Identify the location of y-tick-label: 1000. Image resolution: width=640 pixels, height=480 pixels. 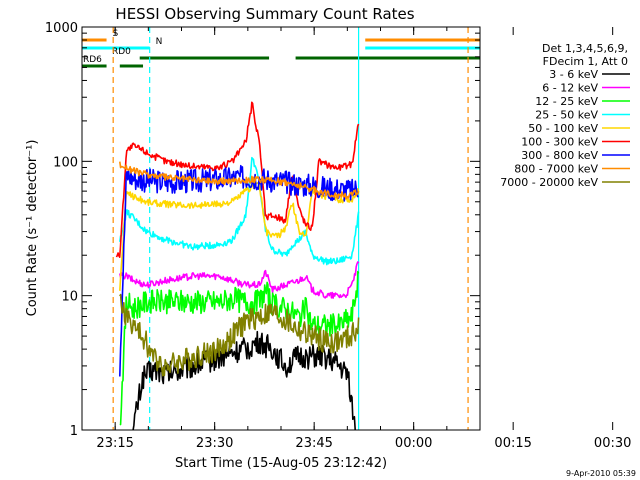
(61, 28).